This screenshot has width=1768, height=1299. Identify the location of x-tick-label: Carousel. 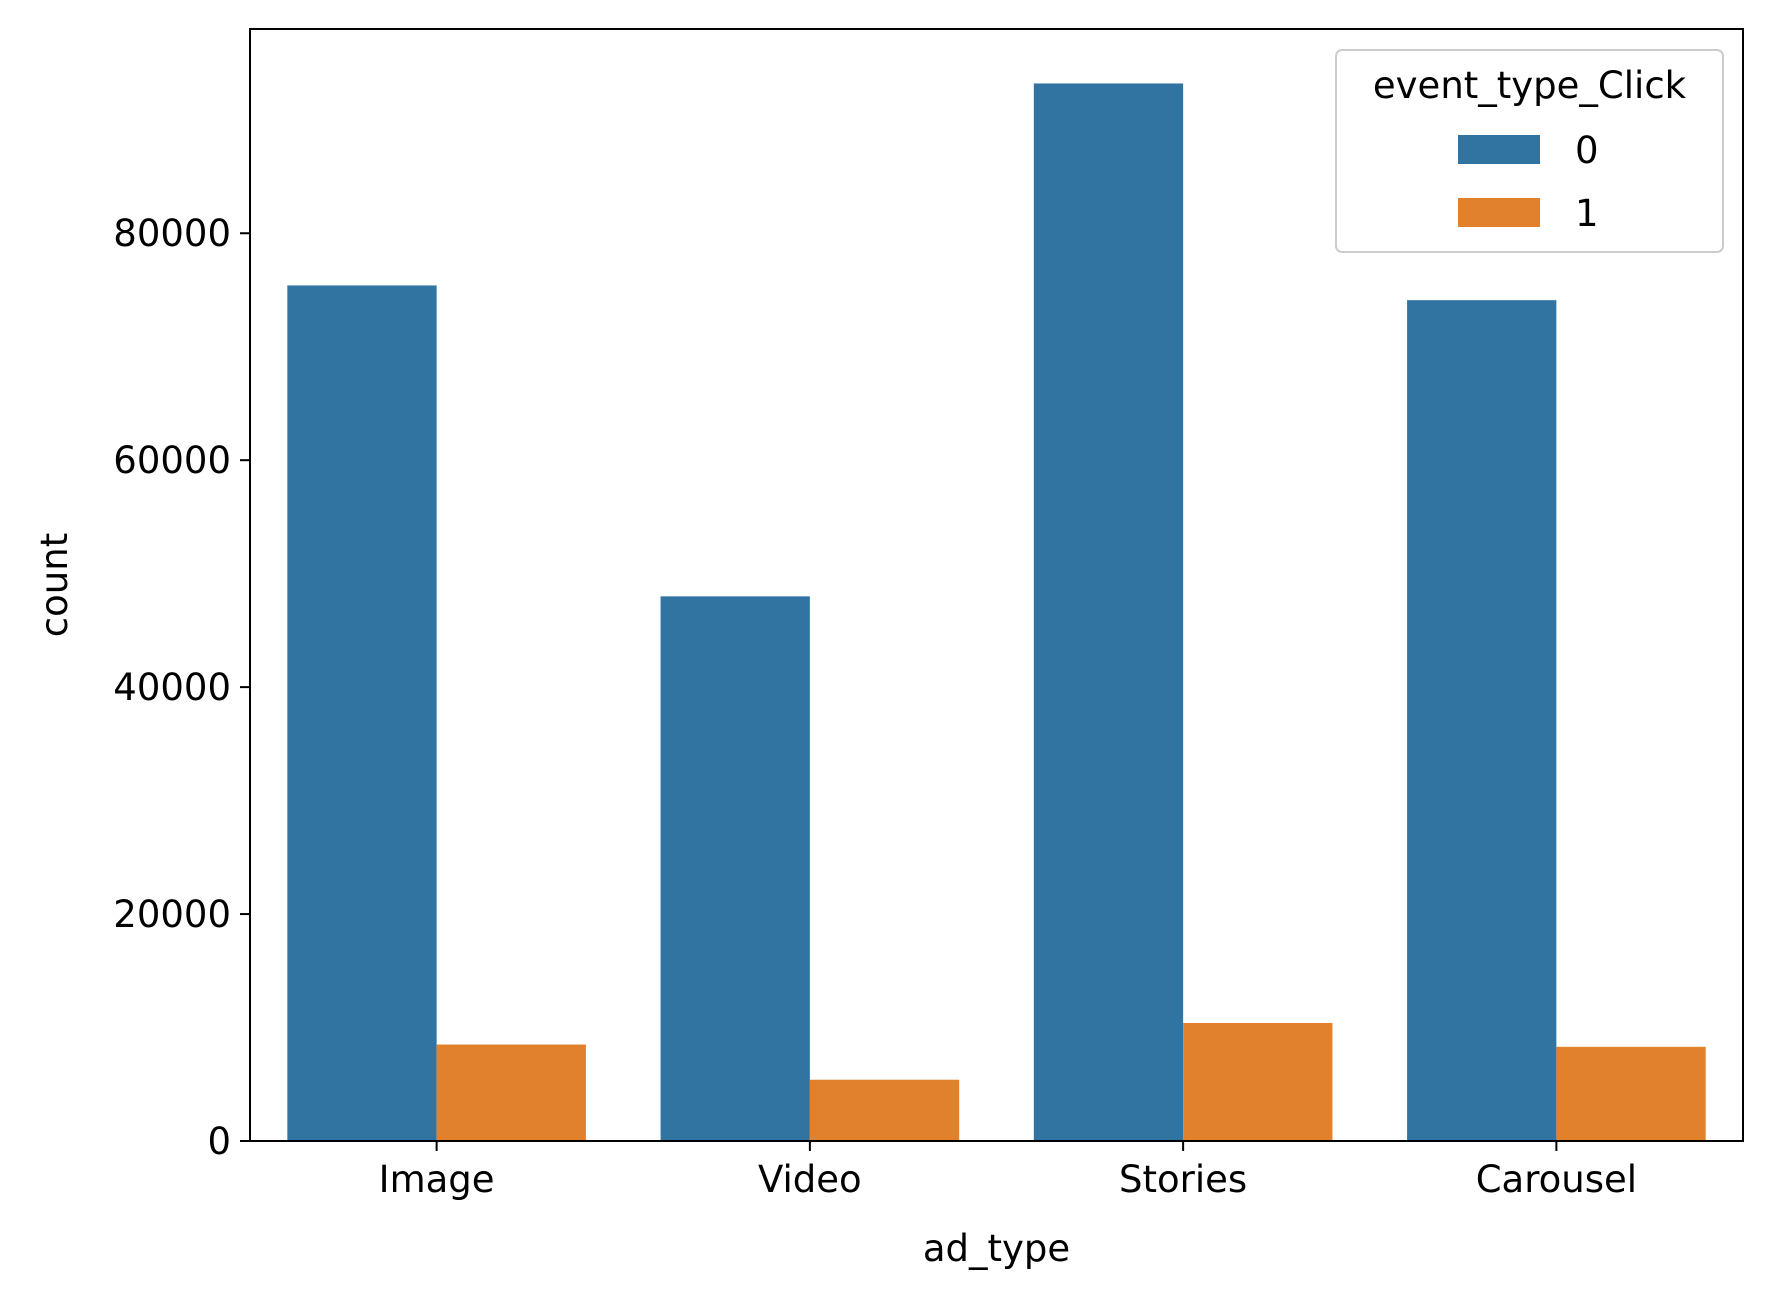
(1556, 1179).